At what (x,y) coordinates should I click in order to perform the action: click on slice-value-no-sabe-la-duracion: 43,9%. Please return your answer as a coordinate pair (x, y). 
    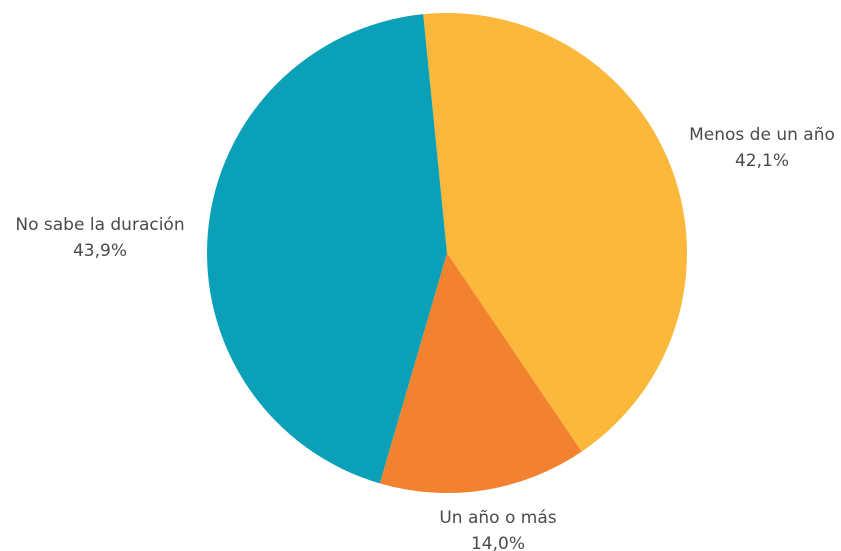
    Looking at the image, I should click on (100, 251).